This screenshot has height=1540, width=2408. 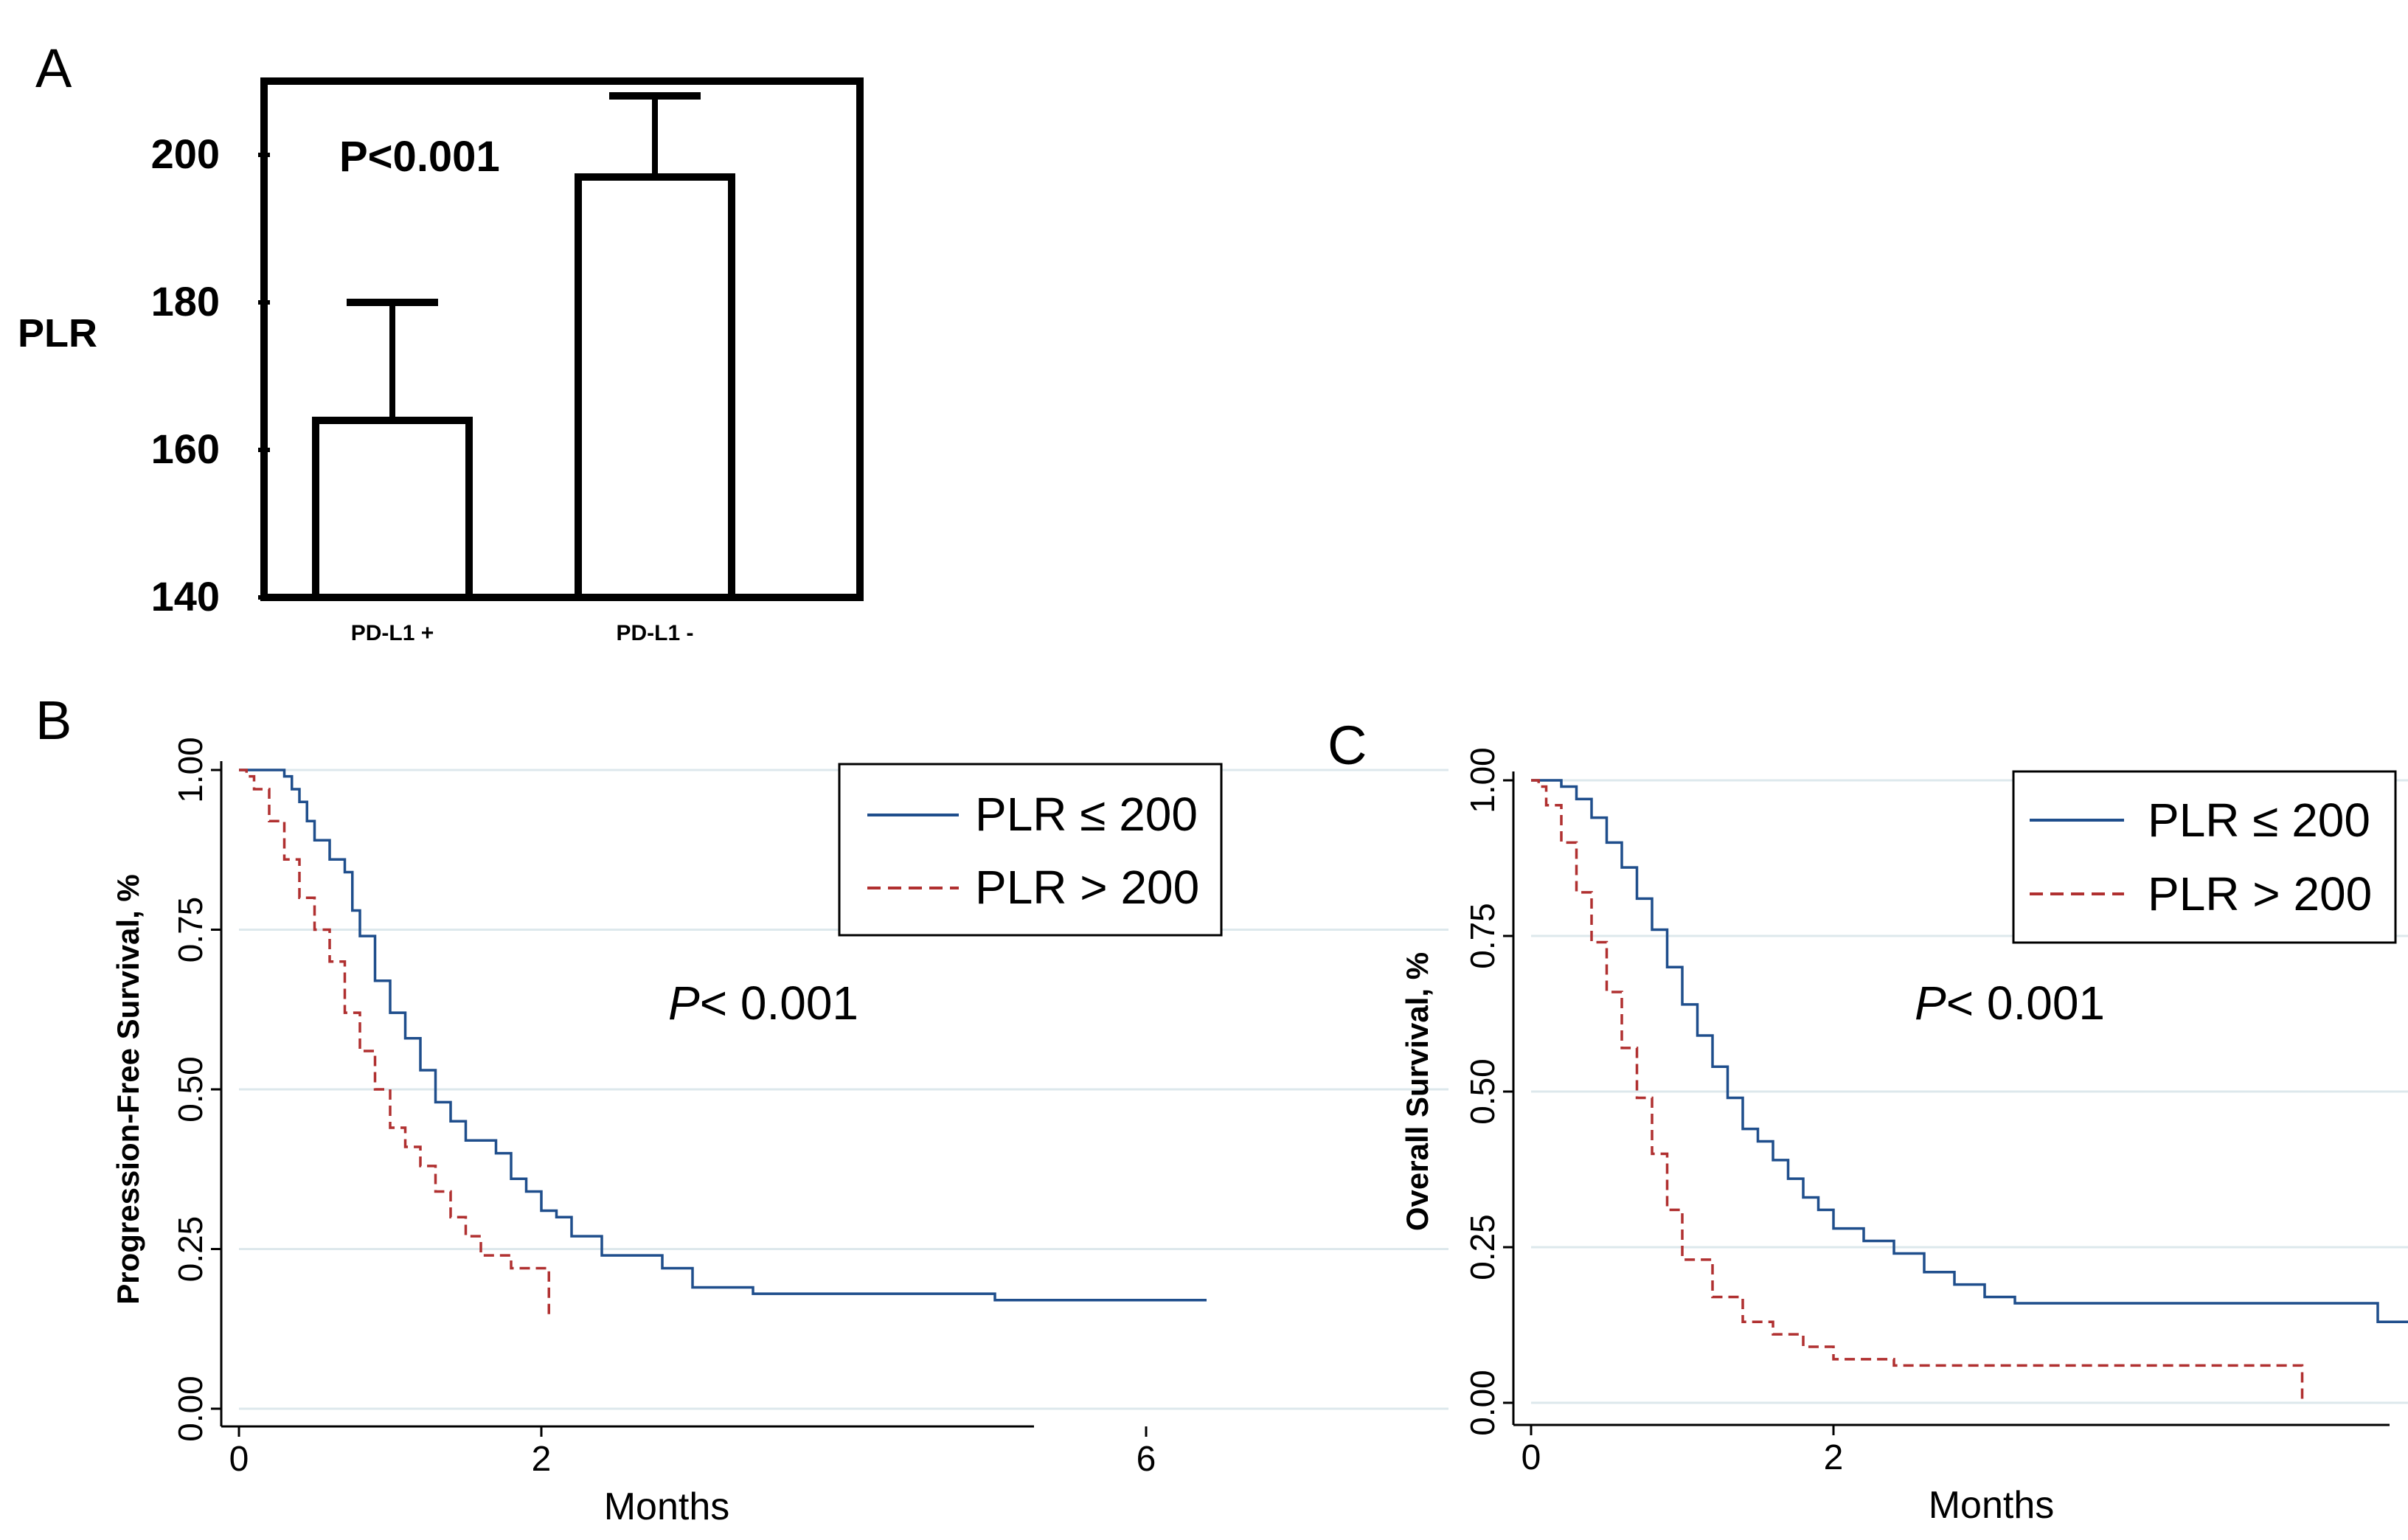 I want to click on panel-a-ytick-label: 160, so click(x=185, y=449).